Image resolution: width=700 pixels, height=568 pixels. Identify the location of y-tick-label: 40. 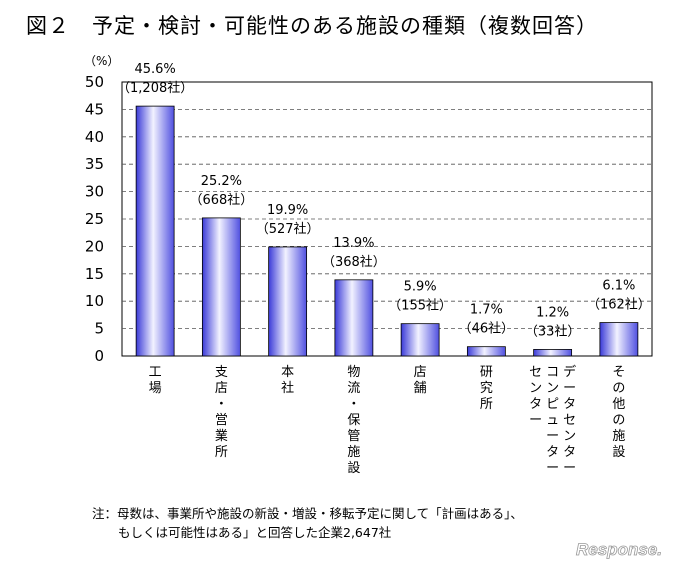
(94, 137).